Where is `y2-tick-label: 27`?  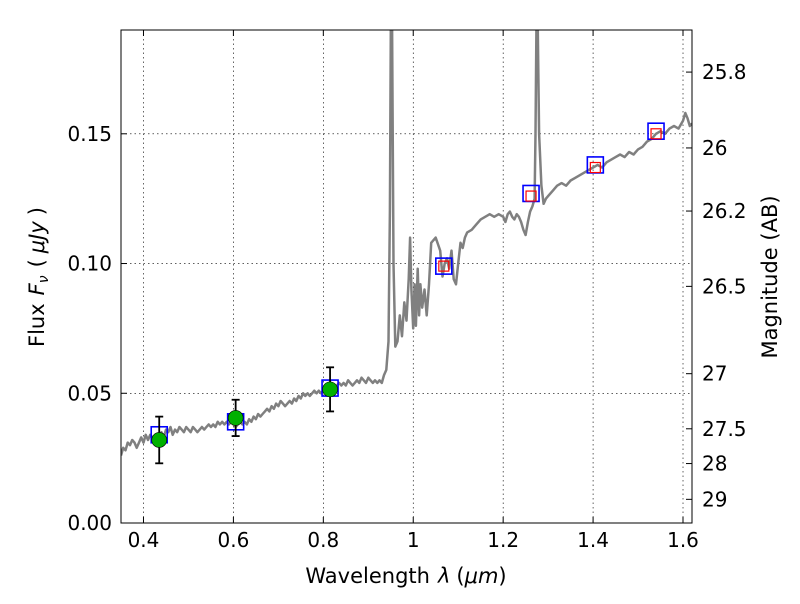
y2-tick-label: 27 is located at coordinates (714, 374).